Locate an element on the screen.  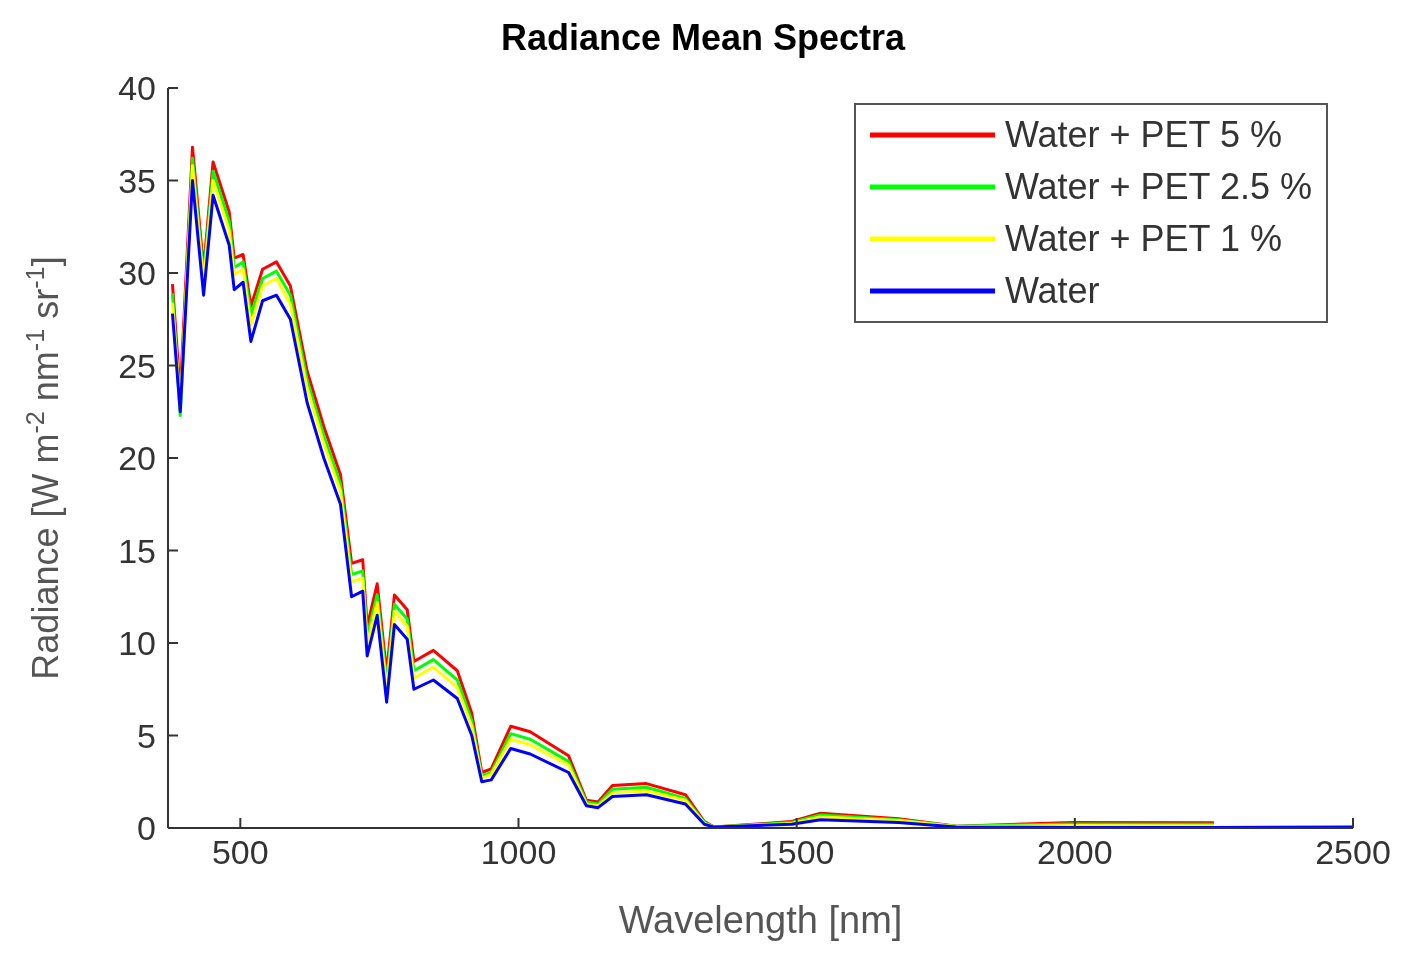
legend-label: Water + PET 1 % is located at coordinates (1143, 239).